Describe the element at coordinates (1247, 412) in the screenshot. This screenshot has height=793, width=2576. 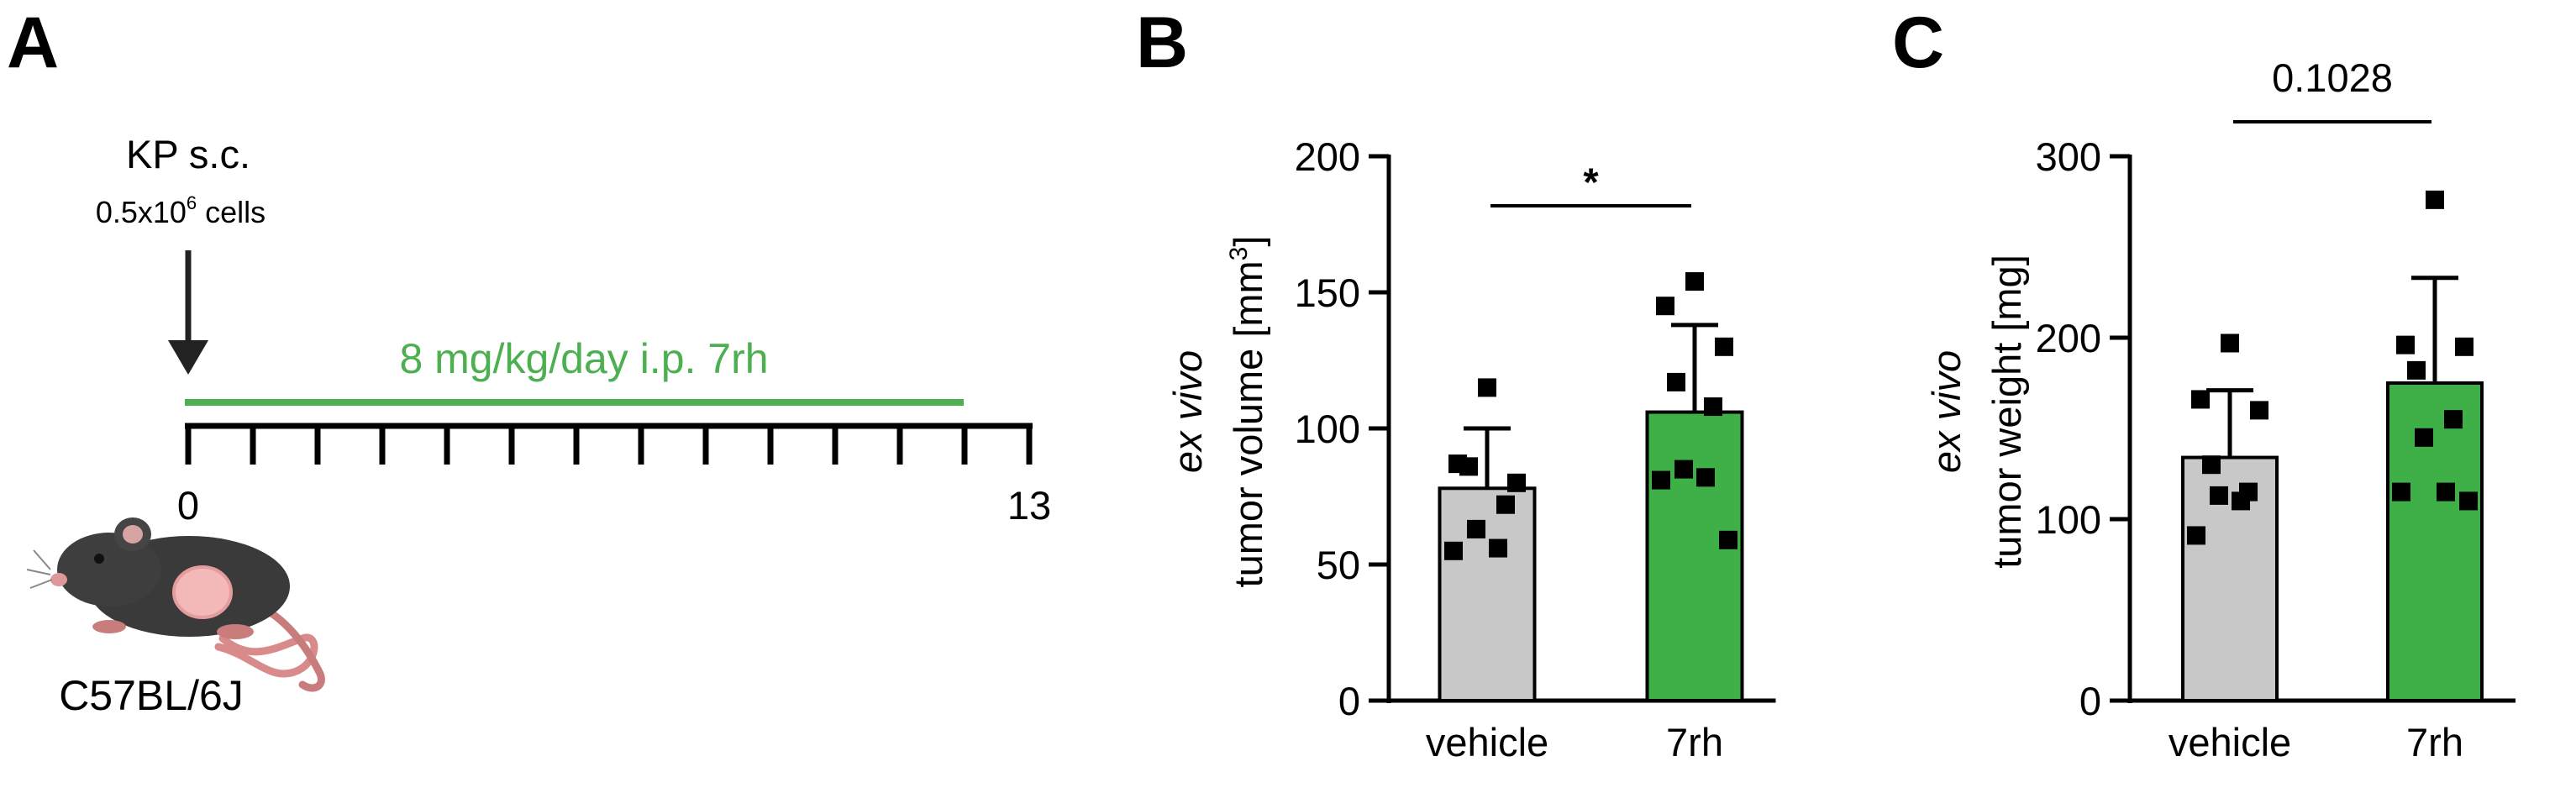
I see `y-axis-label: tumor volume [mm3]` at that location.